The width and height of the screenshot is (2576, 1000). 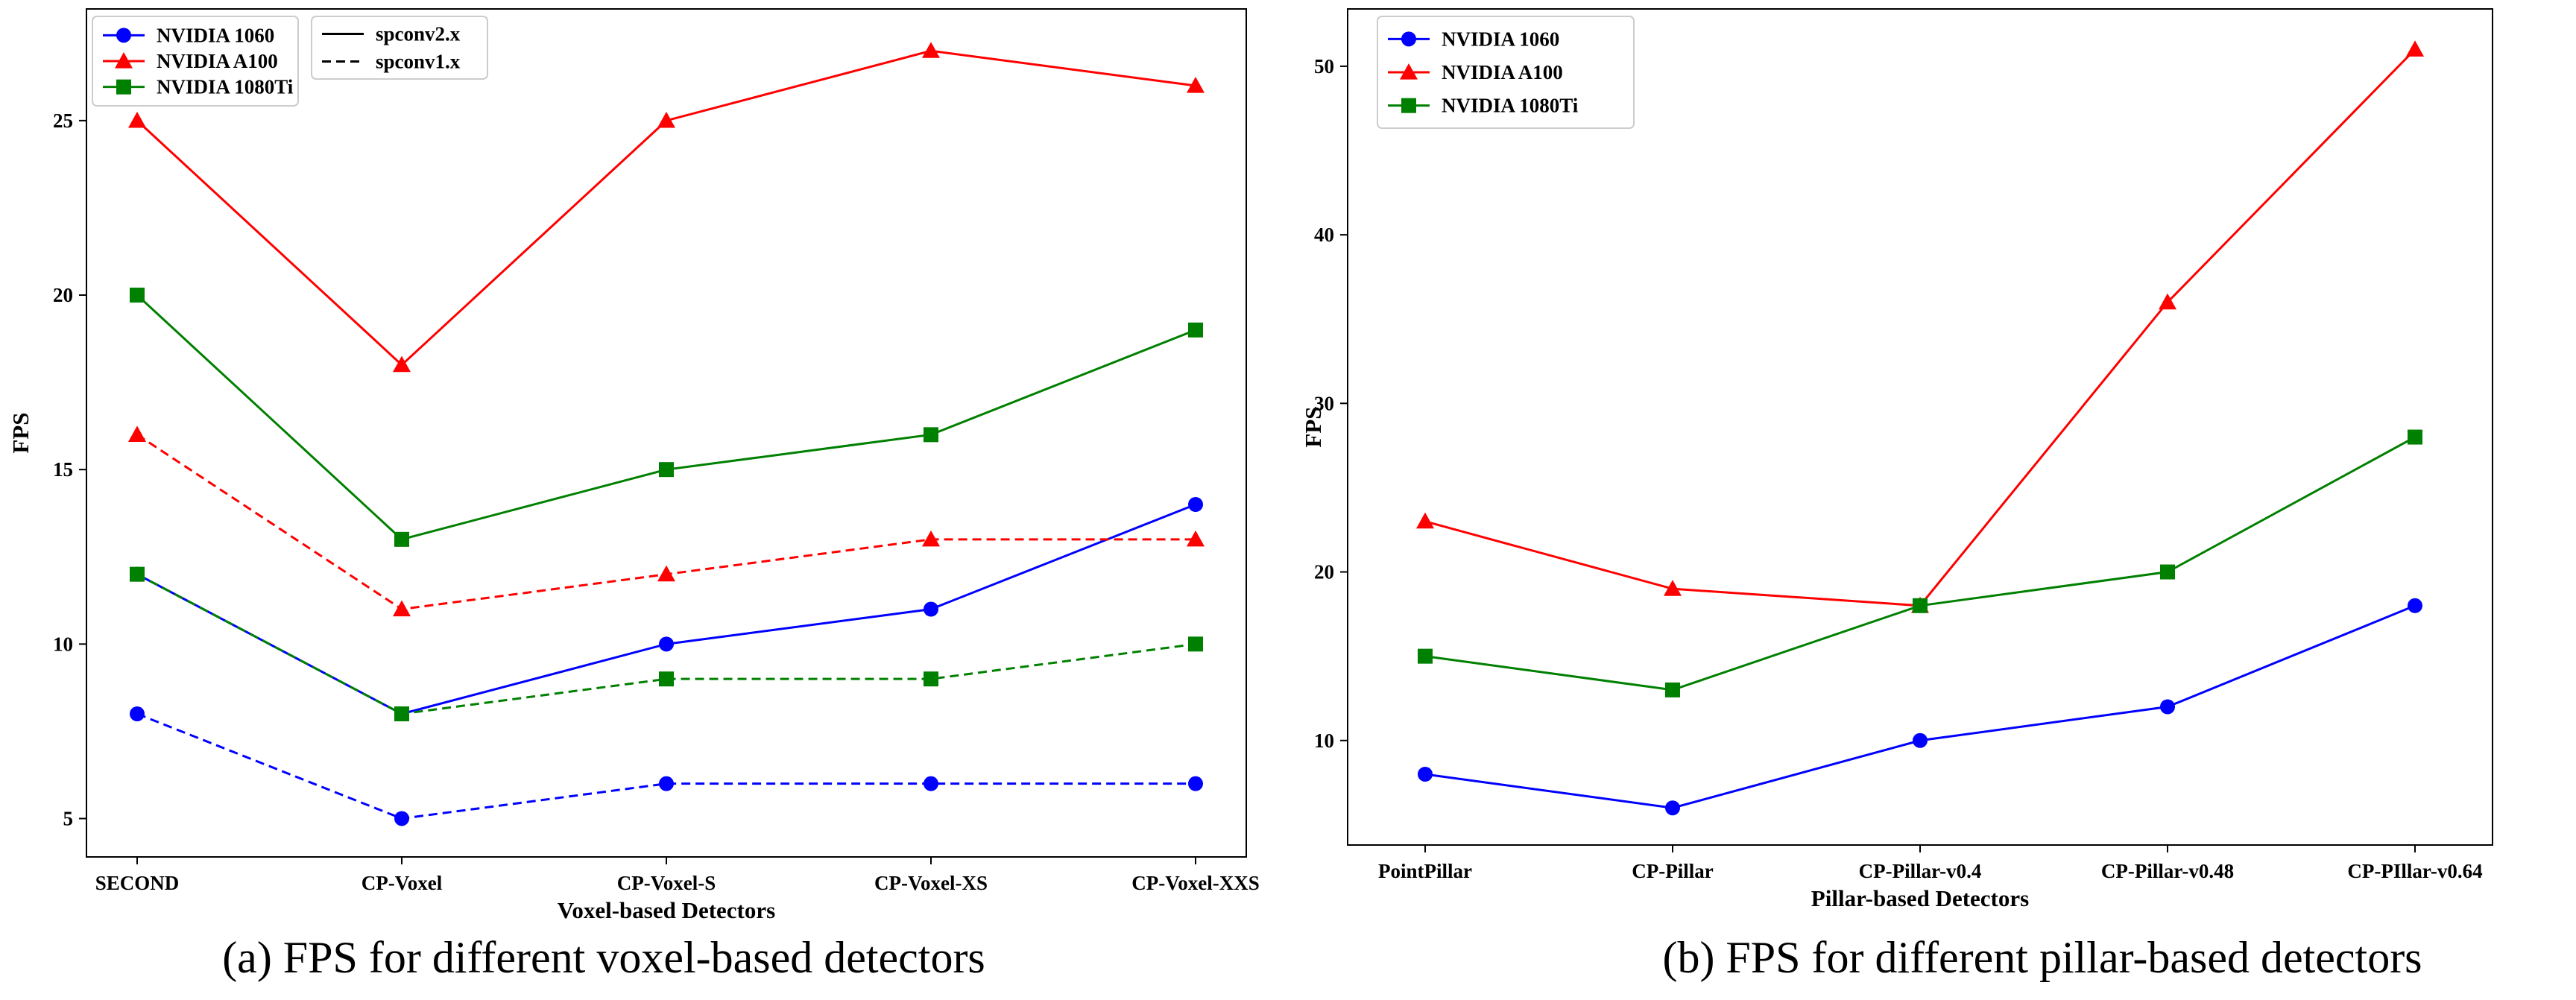 What do you see at coordinates (1324, 66) in the screenshot?
I see `y-tick-label: 50` at bounding box center [1324, 66].